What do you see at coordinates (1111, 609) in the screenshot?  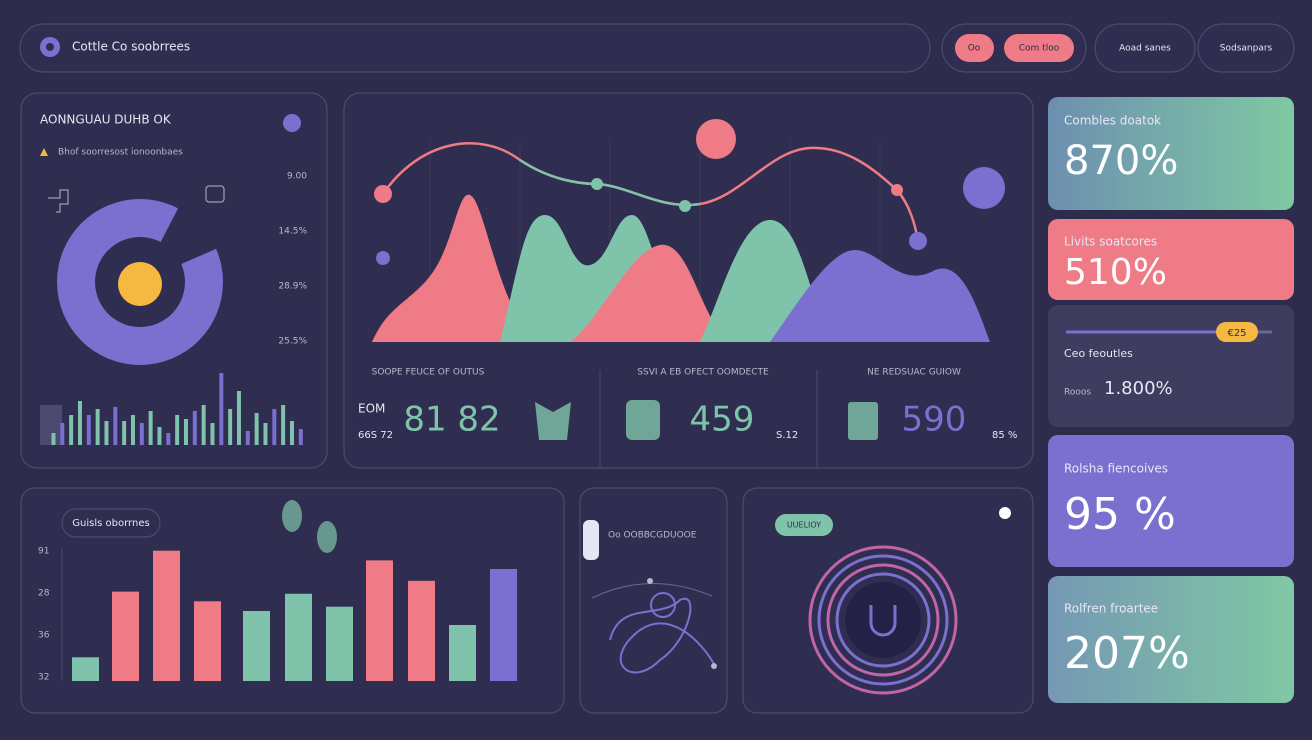 I see `card-label: Rolfren froartee` at bounding box center [1111, 609].